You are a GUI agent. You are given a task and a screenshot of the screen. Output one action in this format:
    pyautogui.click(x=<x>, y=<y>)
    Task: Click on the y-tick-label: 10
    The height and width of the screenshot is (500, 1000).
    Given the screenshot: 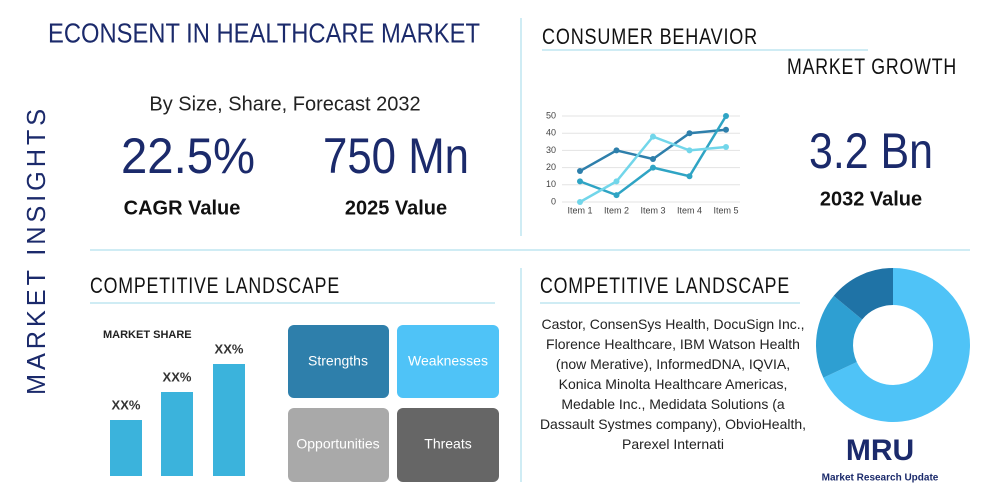 What is the action you would take?
    pyautogui.click(x=551, y=184)
    